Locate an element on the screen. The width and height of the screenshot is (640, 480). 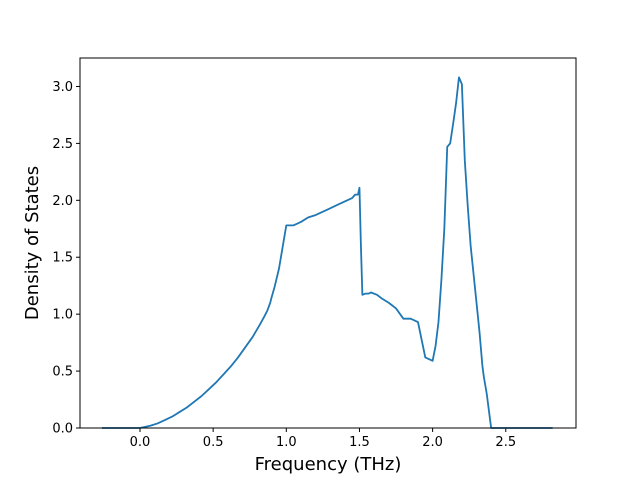
y-tick-label: 3.0 is located at coordinates (62, 87).